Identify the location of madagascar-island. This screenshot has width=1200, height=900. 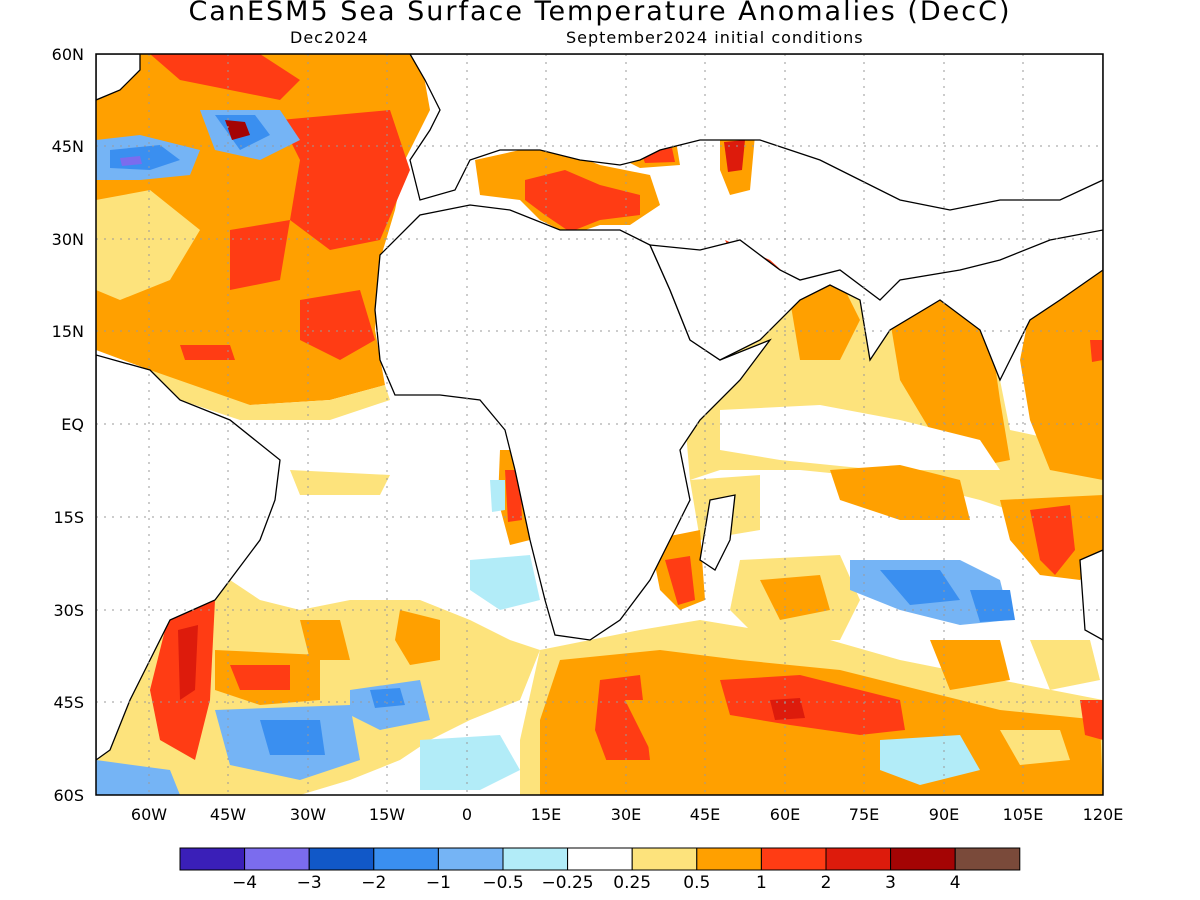
(717, 532).